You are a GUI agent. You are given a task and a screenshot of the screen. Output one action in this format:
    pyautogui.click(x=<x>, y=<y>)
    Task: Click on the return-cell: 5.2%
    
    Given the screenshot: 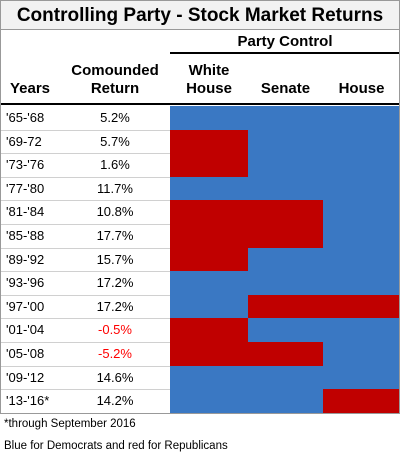 What is the action you would take?
    pyautogui.click(x=115, y=117)
    